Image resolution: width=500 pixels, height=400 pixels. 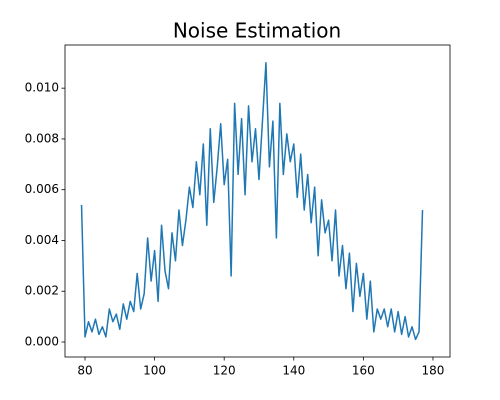 What do you see at coordinates (432, 371) in the screenshot?
I see `x-tick-label: 180` at bounding box center [432, 371].